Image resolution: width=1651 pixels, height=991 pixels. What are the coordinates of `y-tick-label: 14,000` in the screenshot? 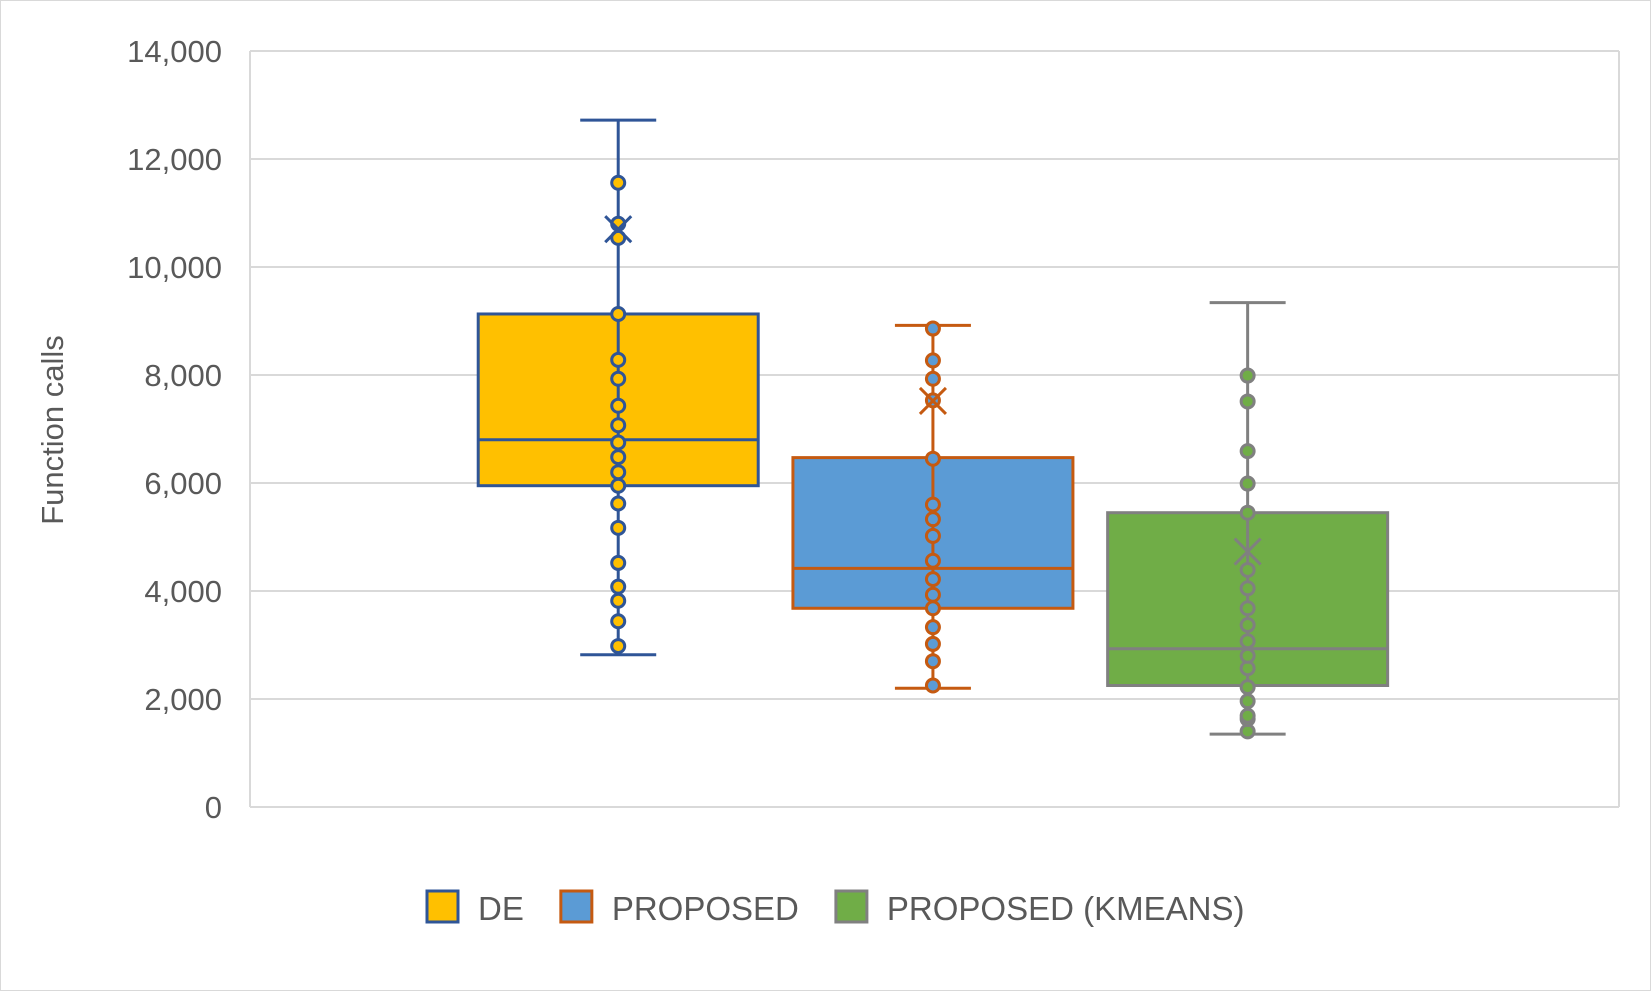 It's located at (174, 51).